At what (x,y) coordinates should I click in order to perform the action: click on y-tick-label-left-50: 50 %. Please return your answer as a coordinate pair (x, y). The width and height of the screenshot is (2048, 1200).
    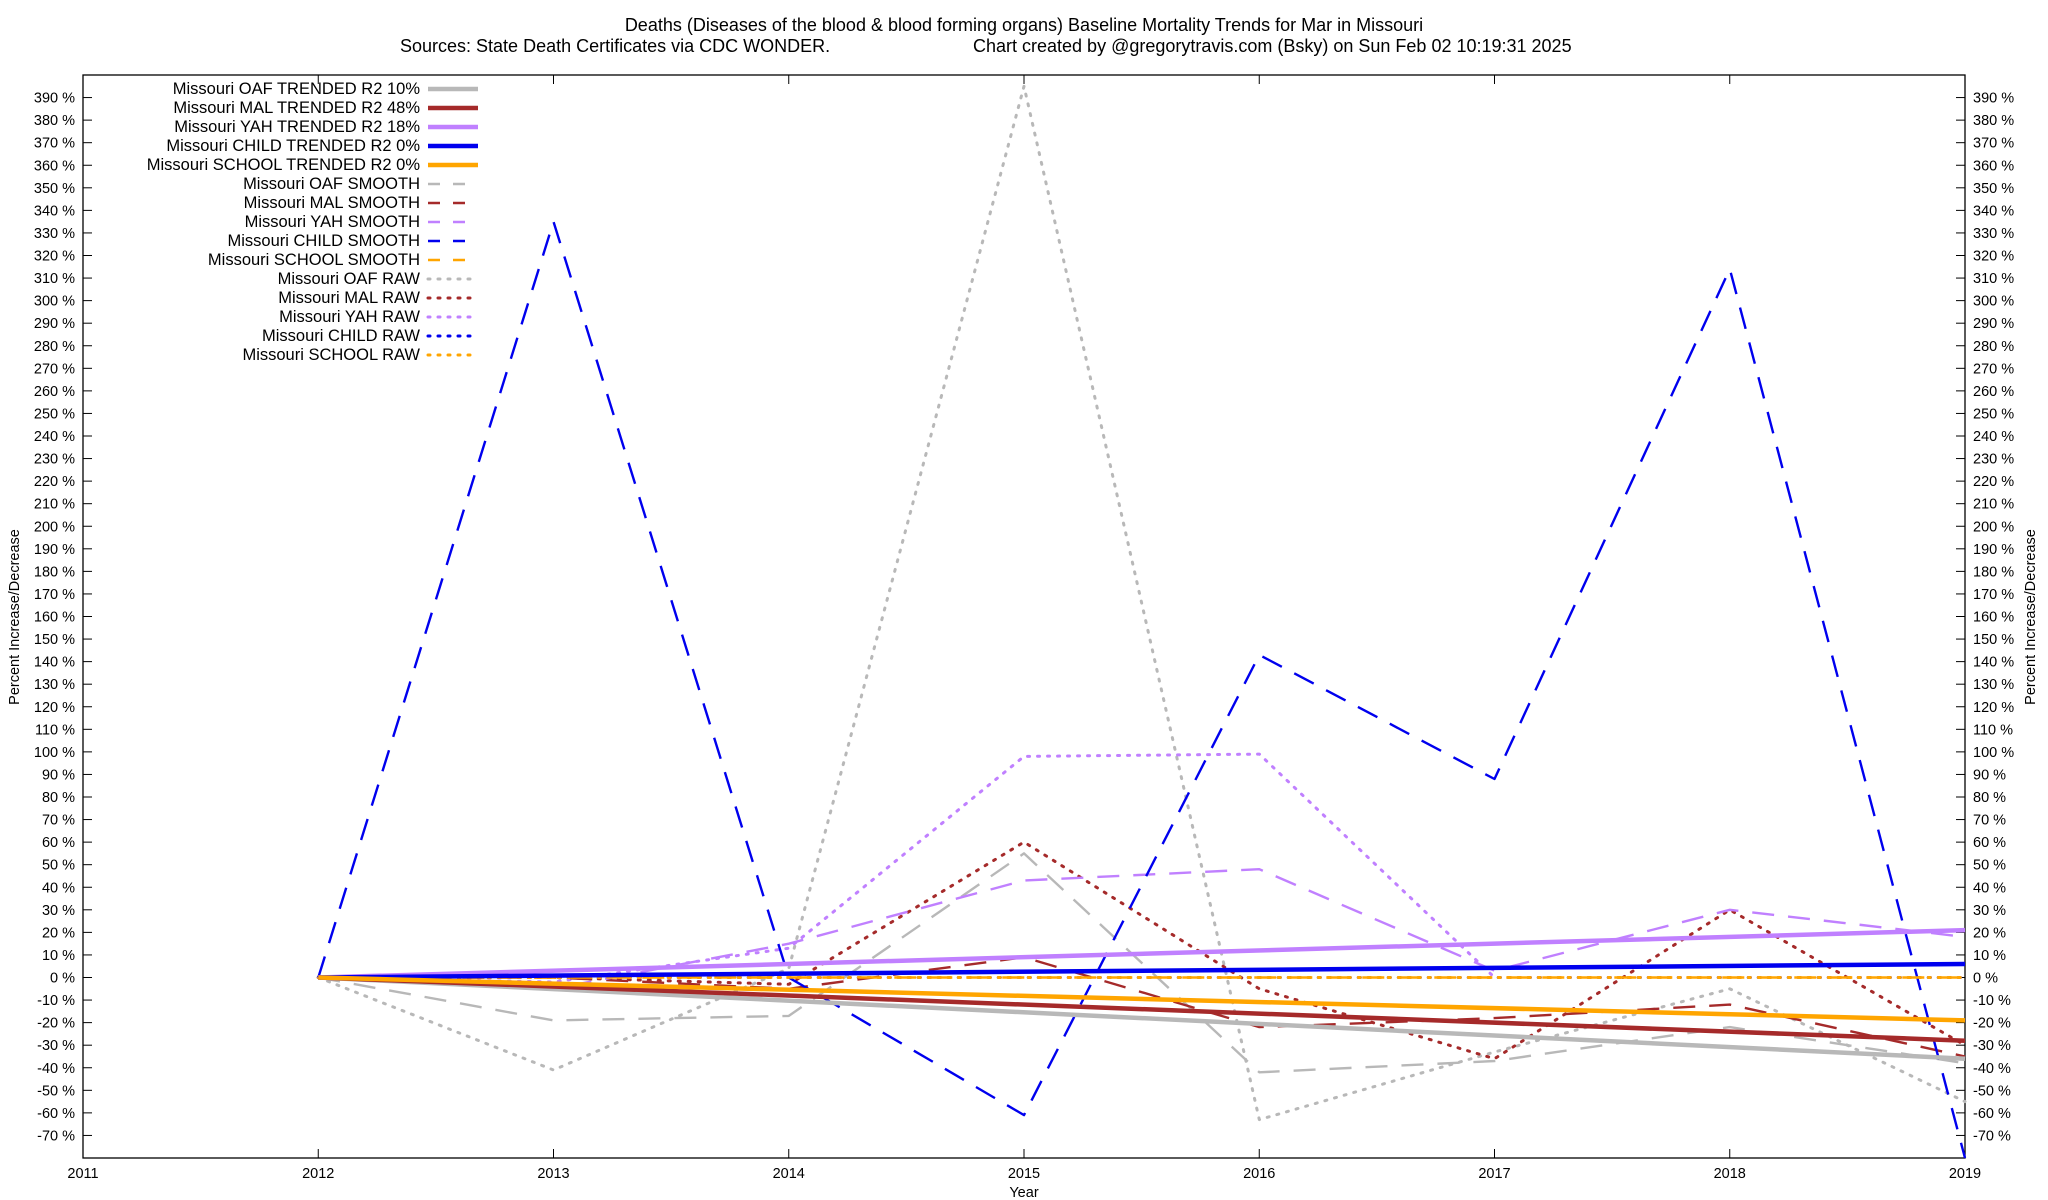
    Looking at the image, I should click on (58, 866).